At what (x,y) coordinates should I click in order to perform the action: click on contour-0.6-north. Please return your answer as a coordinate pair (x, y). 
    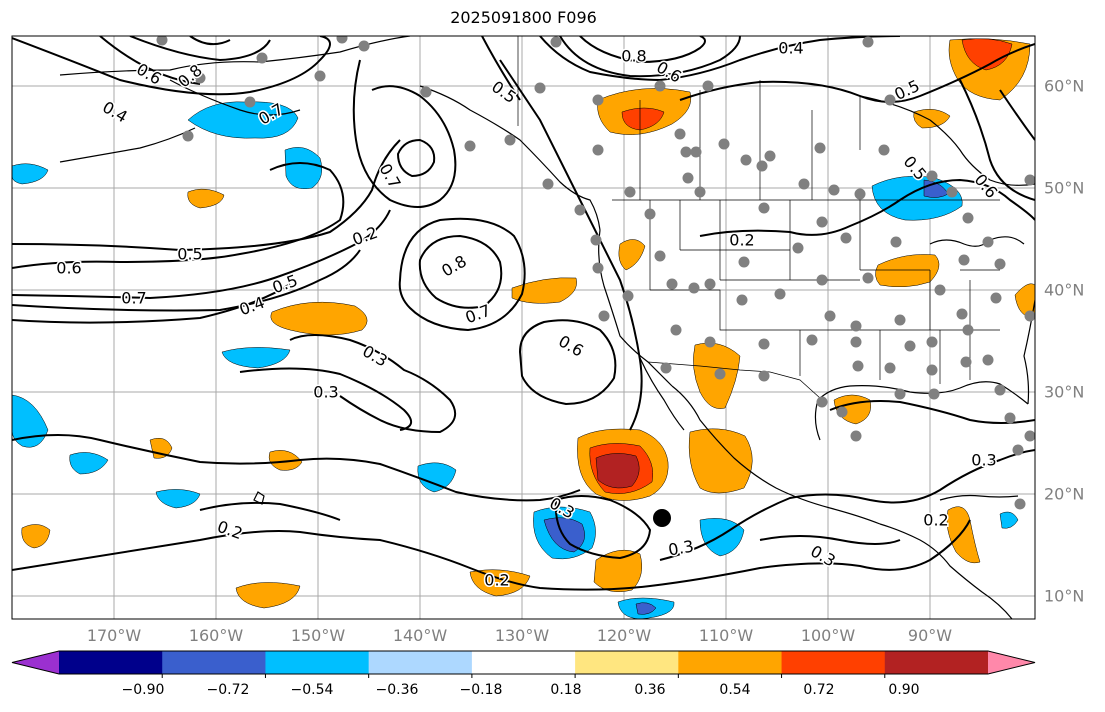
    Looking at the image, I should click on (150, 60).